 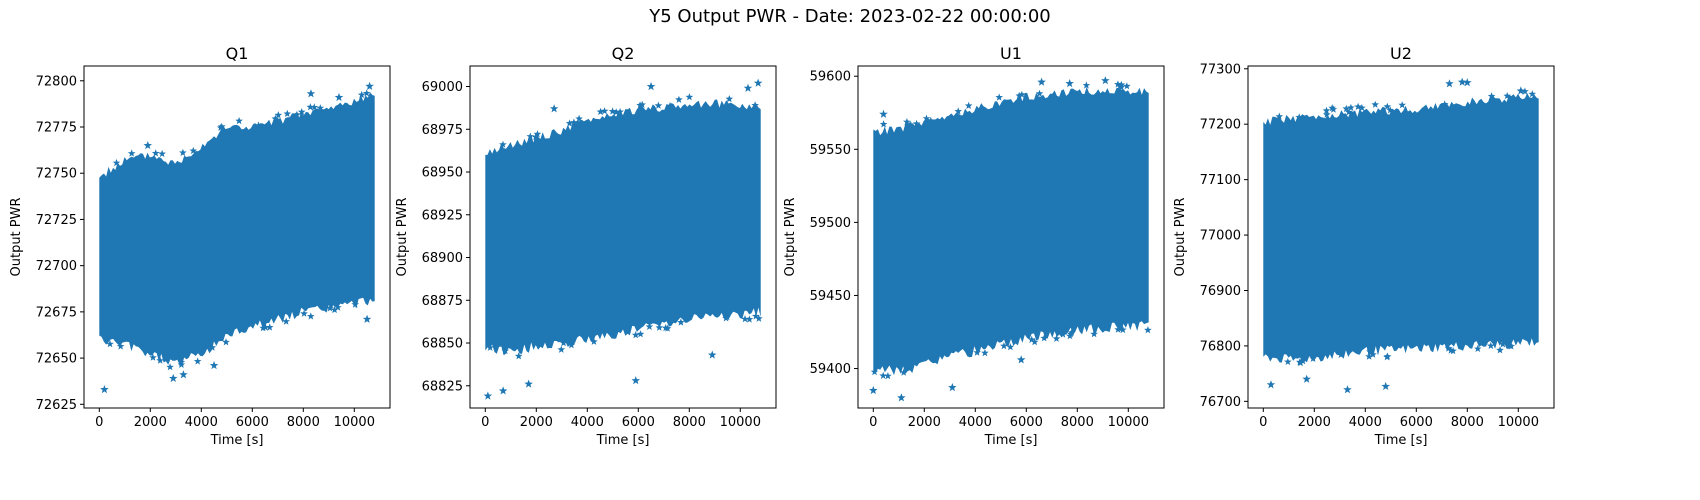 I want to click on y-tick-label: 72750, so click(x=56, y=174).